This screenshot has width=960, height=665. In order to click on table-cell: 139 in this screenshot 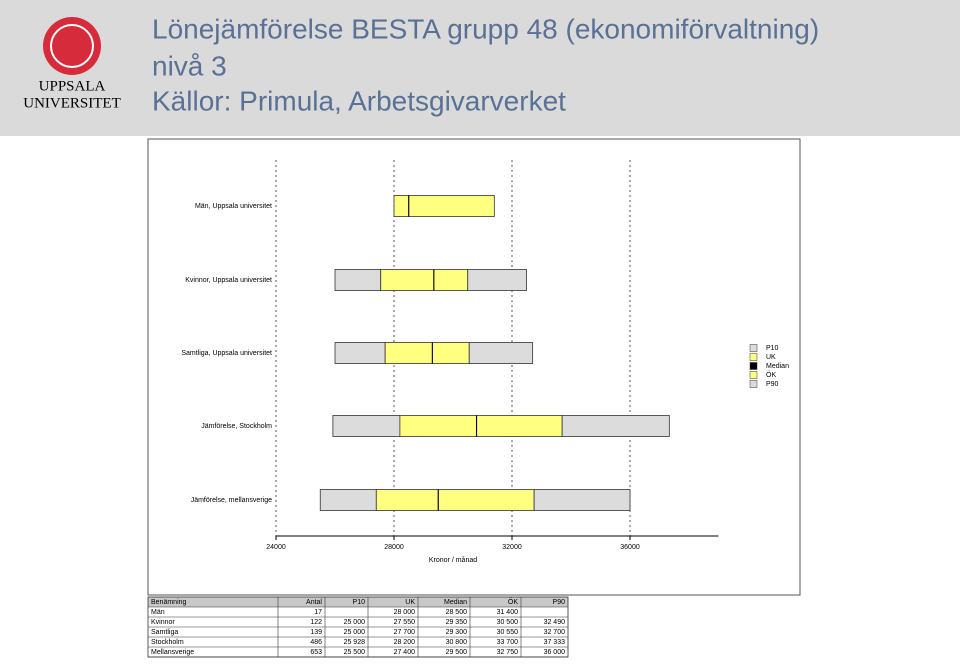, I will do `click(316, 632)`.